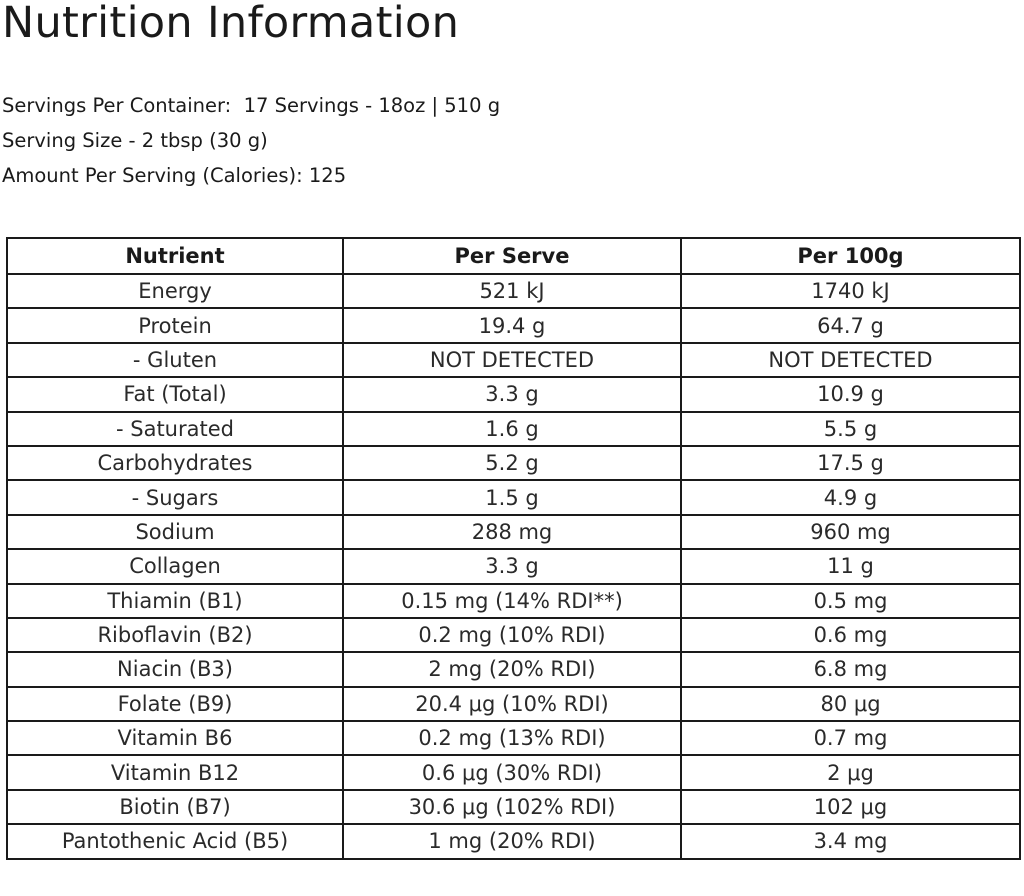 The width and height of the screenshot is (1024, 896). Describe the element at coordinates (850, 635) in the screenshot. I see `per-100g-cell: 0.6 mg` at that location.